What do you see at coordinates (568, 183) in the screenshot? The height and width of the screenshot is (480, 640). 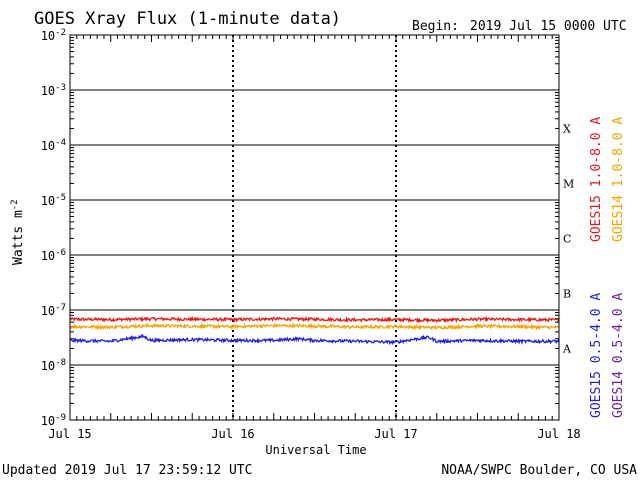 I see `flare-class-m: M` at bounding box center [568, 183].